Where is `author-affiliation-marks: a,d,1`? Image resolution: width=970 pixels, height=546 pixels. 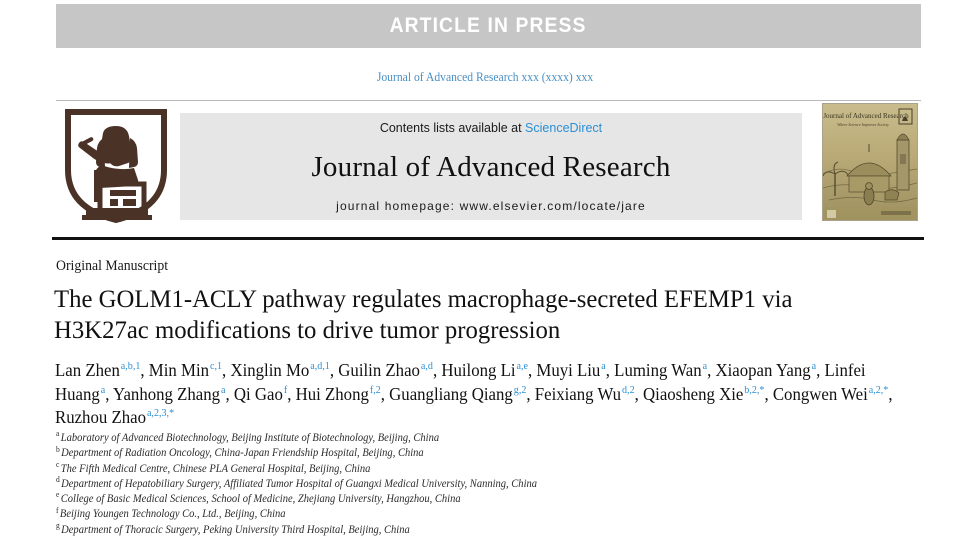 author-affiliation-marks: a,d,1 is located at coordinates (320, 367).